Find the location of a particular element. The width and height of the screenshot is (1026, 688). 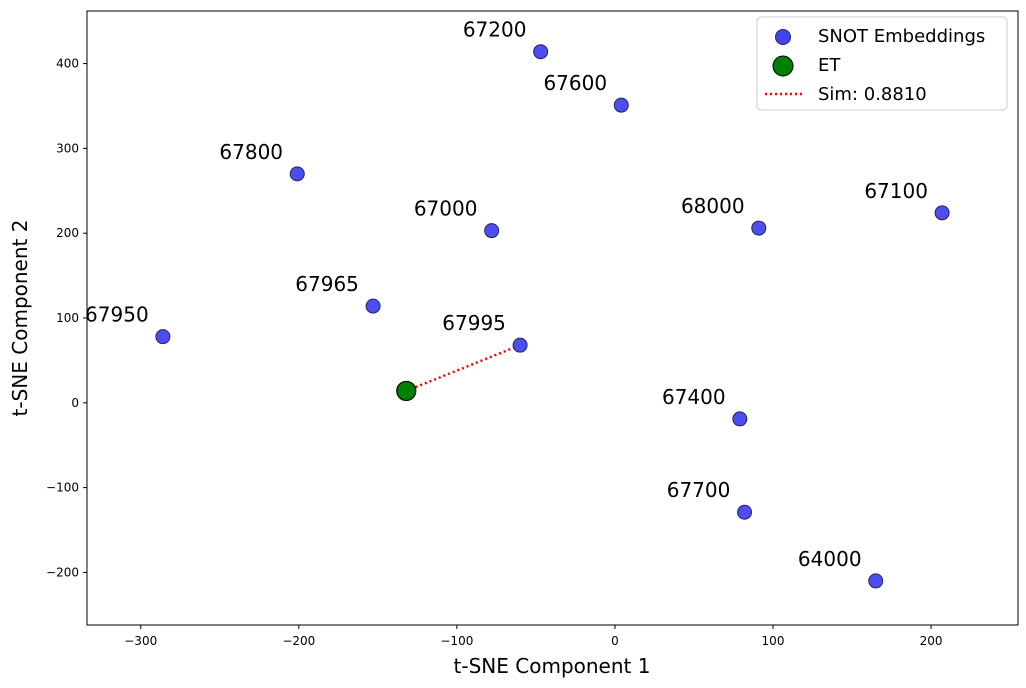

point-label-67995: 67995 is located at coordinates (474, 323).